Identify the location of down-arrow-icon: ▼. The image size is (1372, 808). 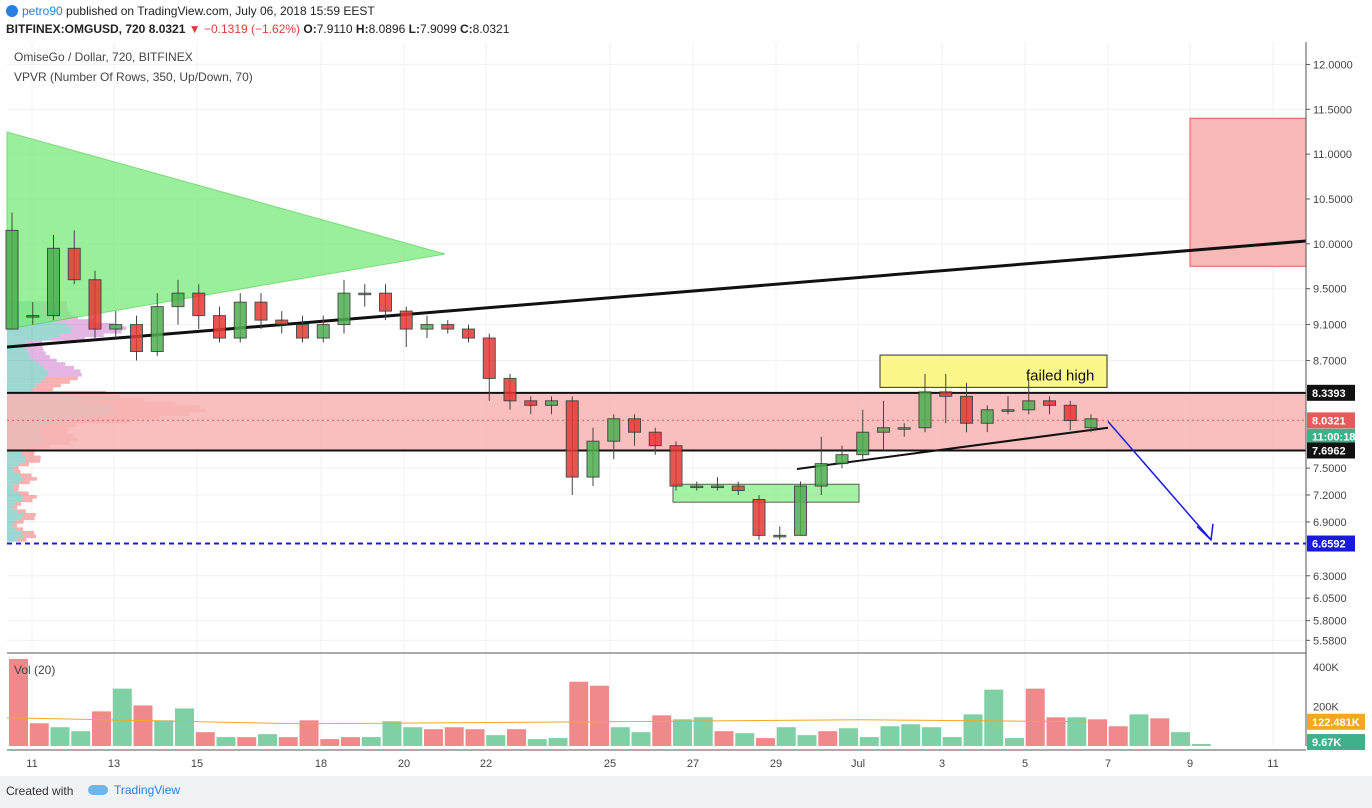
(194, 29).